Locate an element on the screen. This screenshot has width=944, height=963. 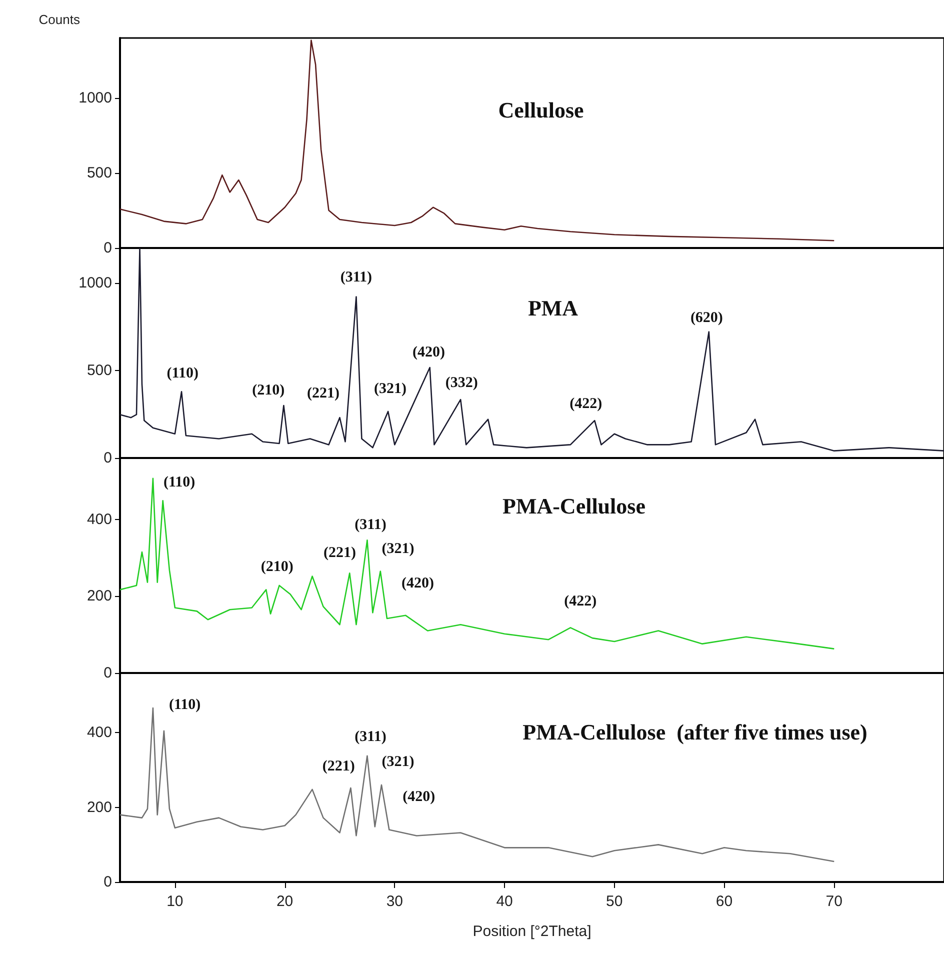
x-tick-label: 20 is located at coordinates (285, 901).